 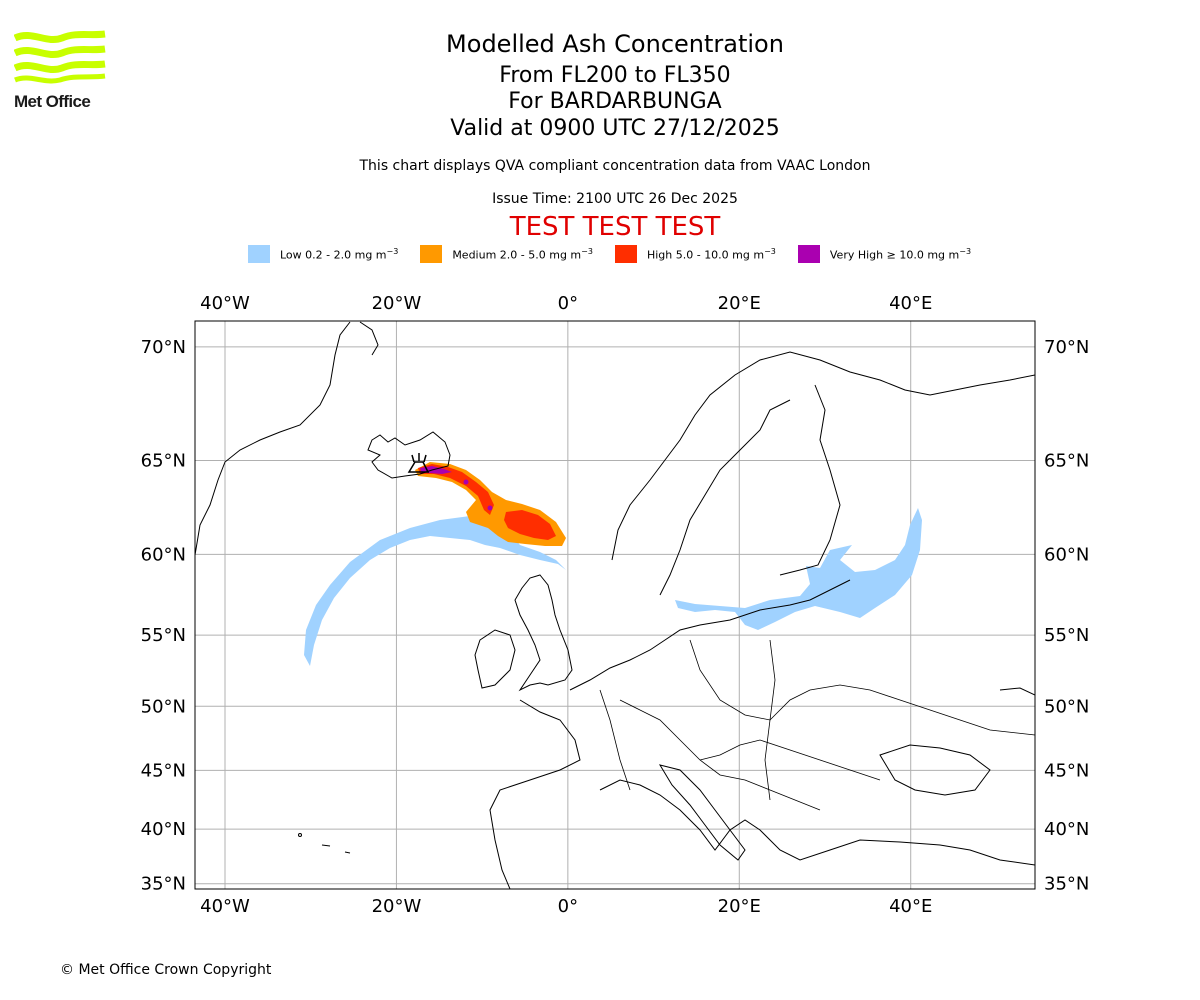 What do you see at coordinates (1017, 691) in the screenshot?
I see `caspian-outline` at bounding box center [1017, 691].